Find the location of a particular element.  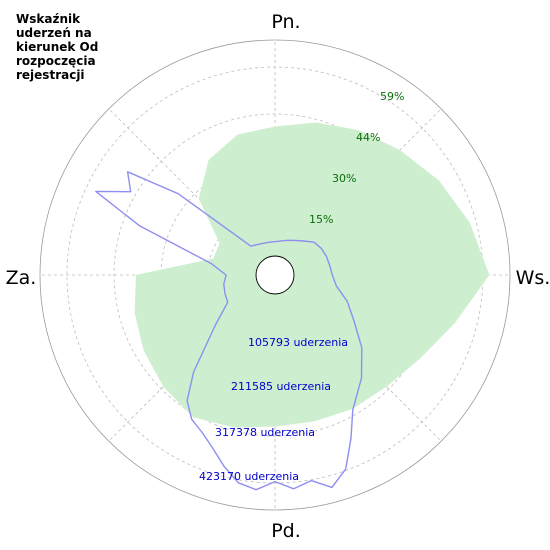

direction-label-west: Za. is located at coordinates (21, 278).